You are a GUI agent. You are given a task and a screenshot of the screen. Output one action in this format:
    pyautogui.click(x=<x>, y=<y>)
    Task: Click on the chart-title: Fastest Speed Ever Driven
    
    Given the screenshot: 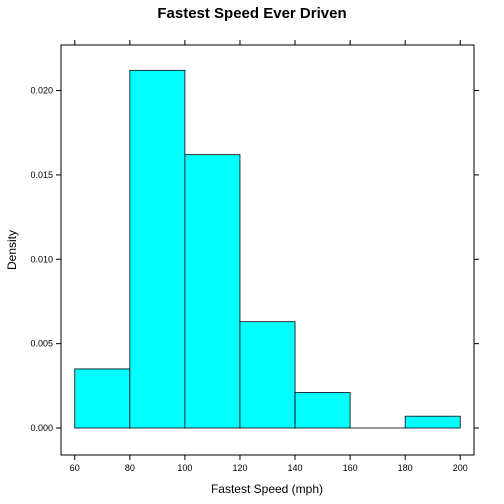 What is the action you would take?
    pyautogui.click(x=251, y=13)
    